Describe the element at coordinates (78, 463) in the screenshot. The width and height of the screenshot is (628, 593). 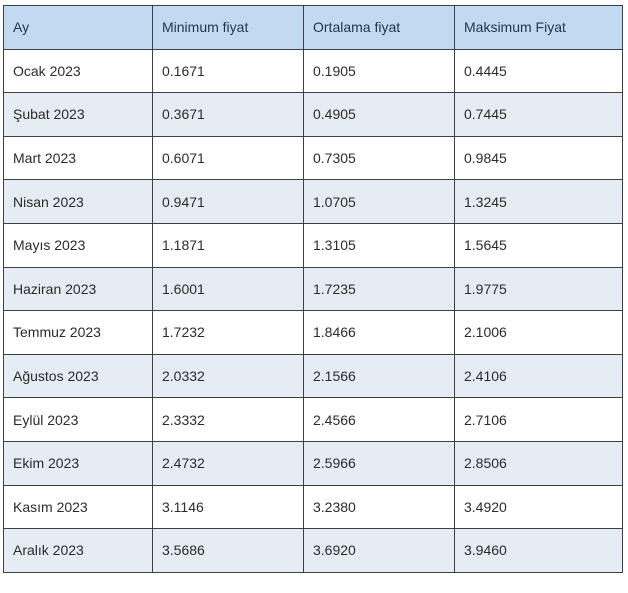
I see `cell-month: Ekim 2023` at that location.